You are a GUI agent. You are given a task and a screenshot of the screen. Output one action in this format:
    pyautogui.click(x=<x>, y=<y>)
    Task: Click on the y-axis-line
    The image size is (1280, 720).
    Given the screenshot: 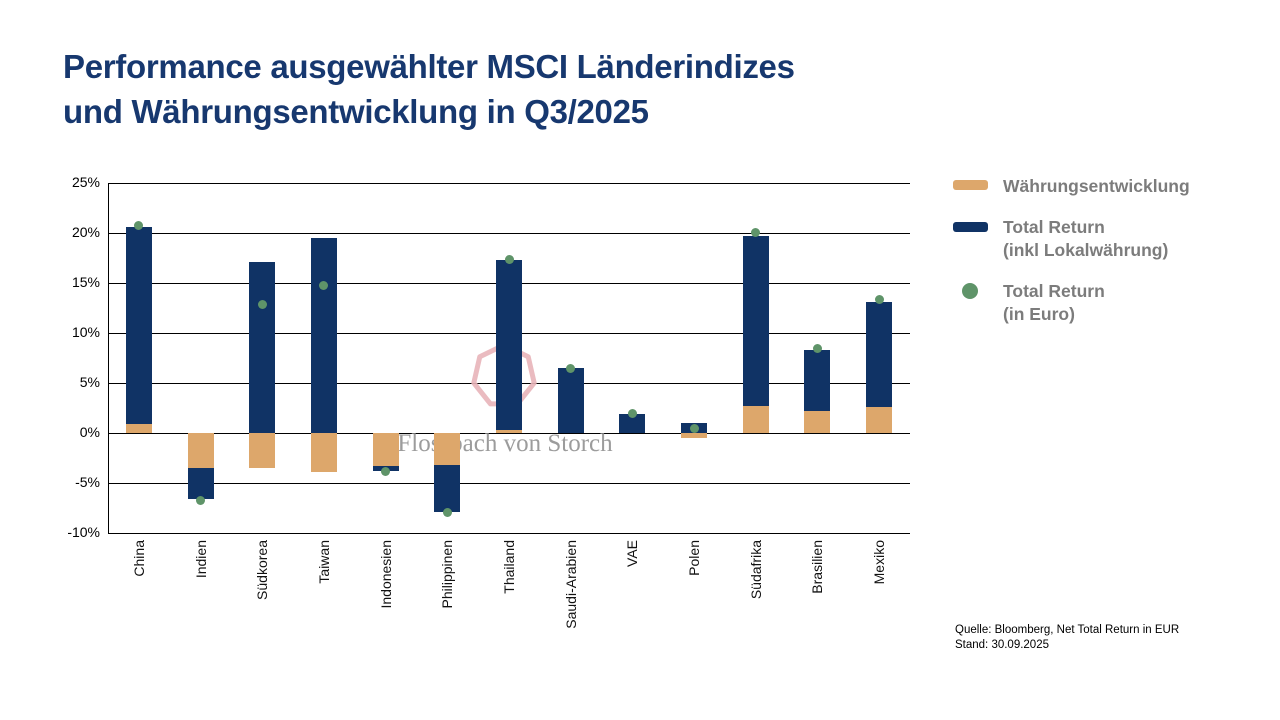 What is the action you would take?
    pyautogui.click(x=108, y=358)
    